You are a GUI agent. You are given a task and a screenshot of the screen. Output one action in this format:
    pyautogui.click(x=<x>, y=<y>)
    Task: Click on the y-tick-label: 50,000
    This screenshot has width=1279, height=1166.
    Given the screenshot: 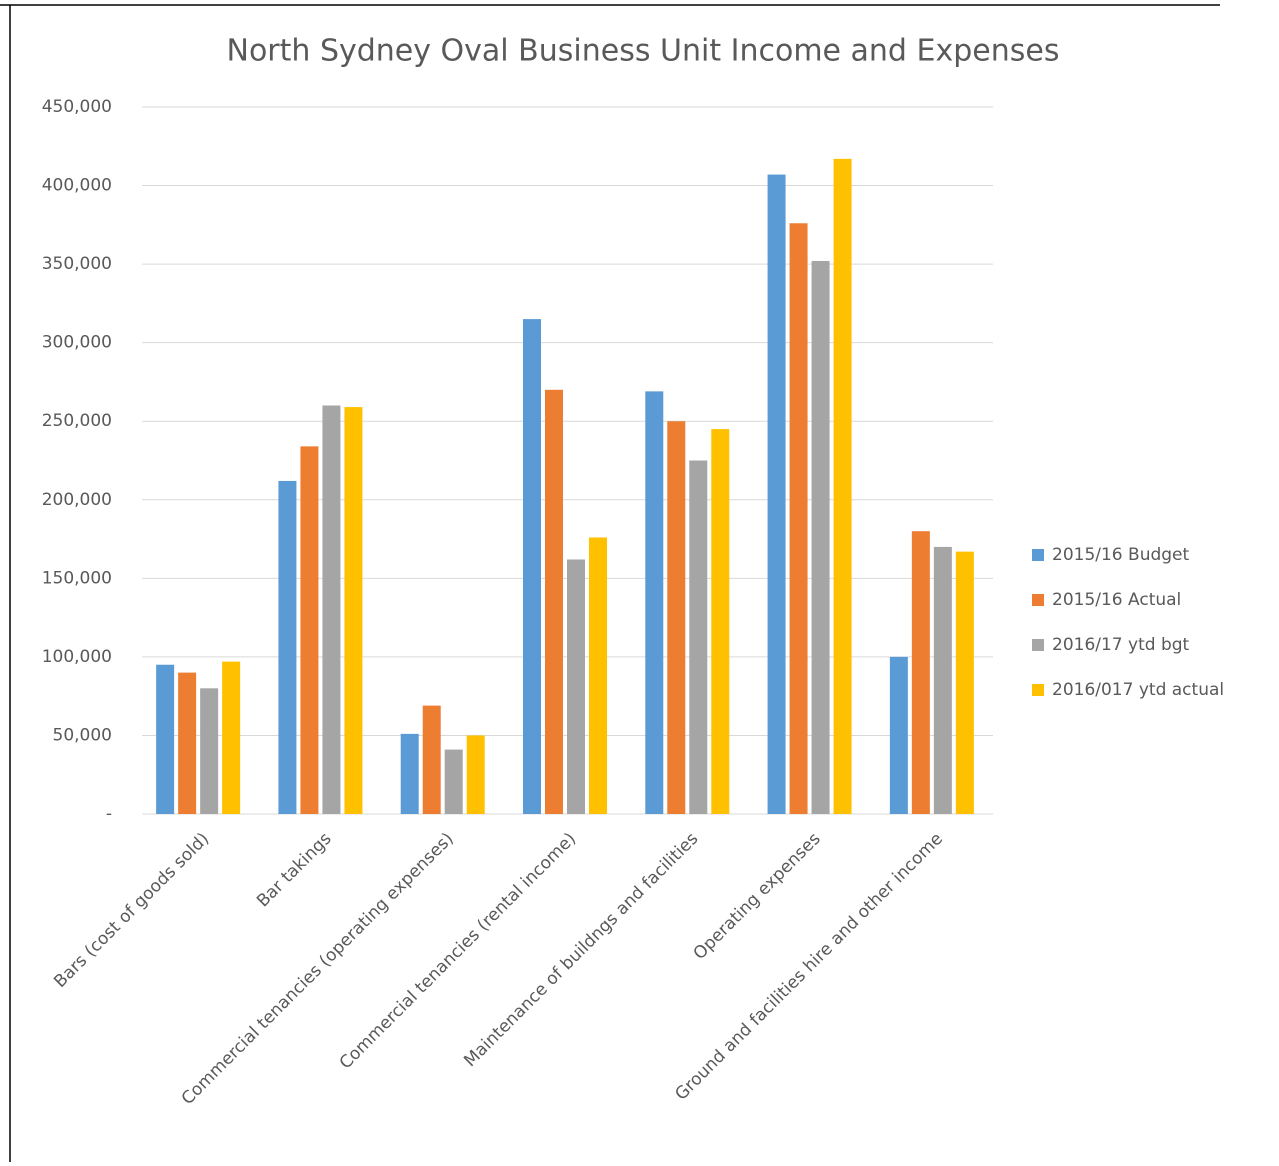 What is the action you would take?
    pyautogui.click(x=82, y=735)
    